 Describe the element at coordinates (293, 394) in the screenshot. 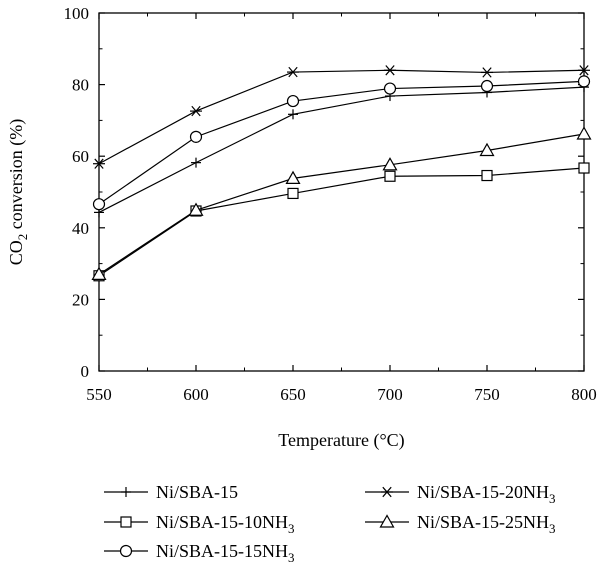

I see `x-tick-label-650: 650` at that location.